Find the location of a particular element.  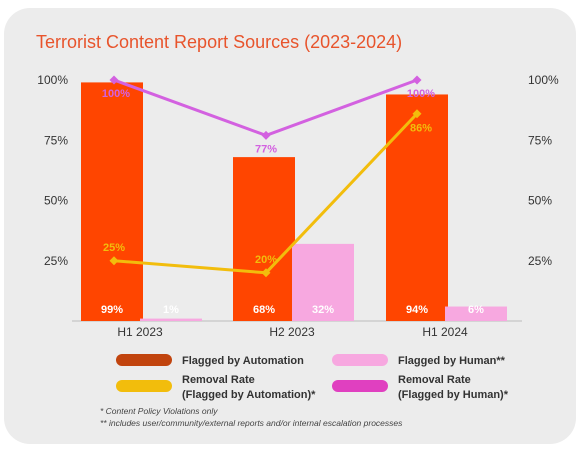

bar-data-label: 94% is located at coordinates (417, 310).